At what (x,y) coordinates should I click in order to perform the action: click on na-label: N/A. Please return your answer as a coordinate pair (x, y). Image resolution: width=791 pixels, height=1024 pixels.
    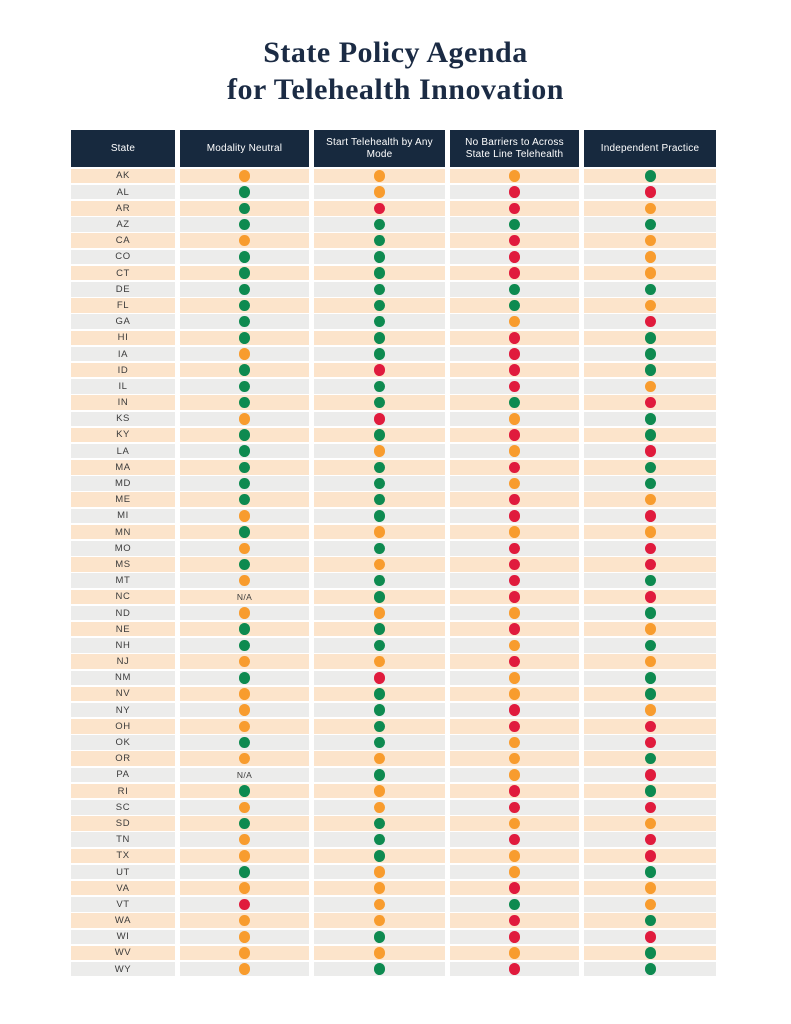
    Looking at the image, I should click on (244, 774).